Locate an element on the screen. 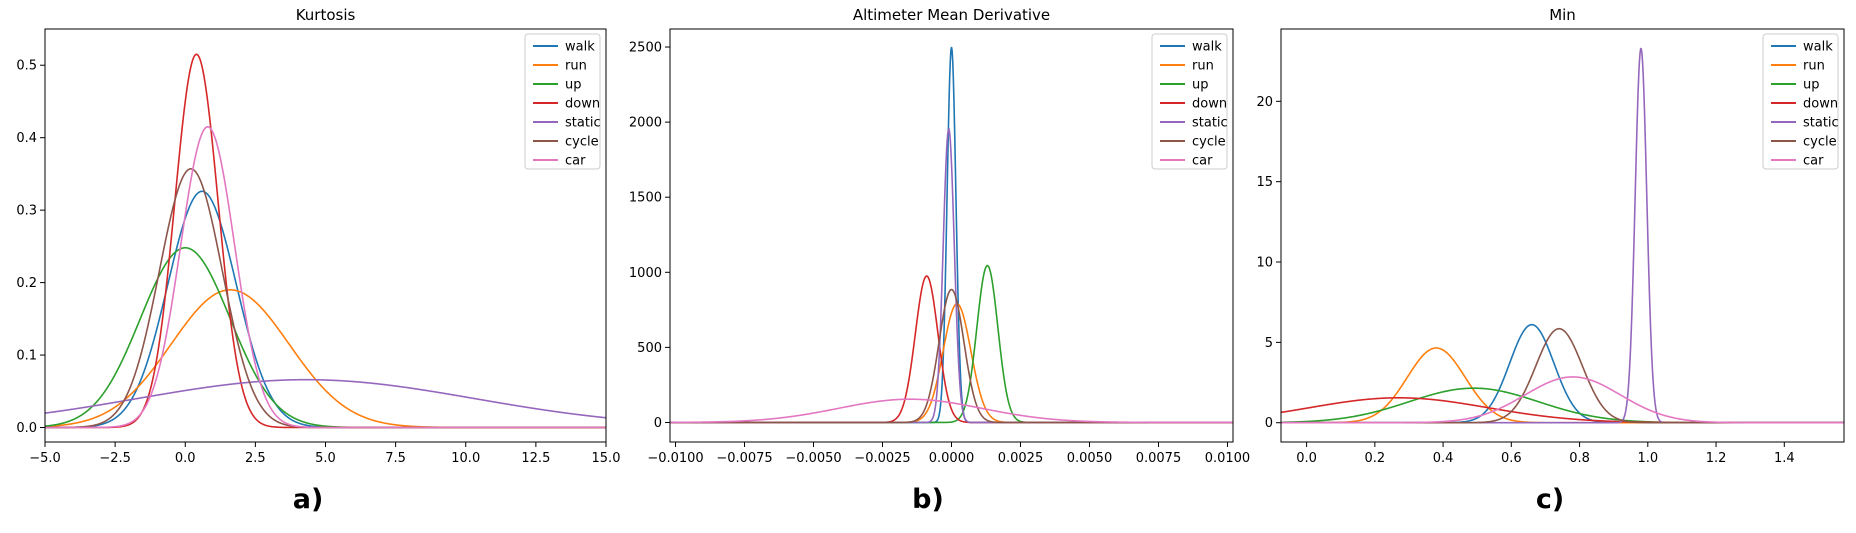 The height and width of the screenshot is (533, 1856). y-tick-label: 0.0 is located at coordinates (26, 428).